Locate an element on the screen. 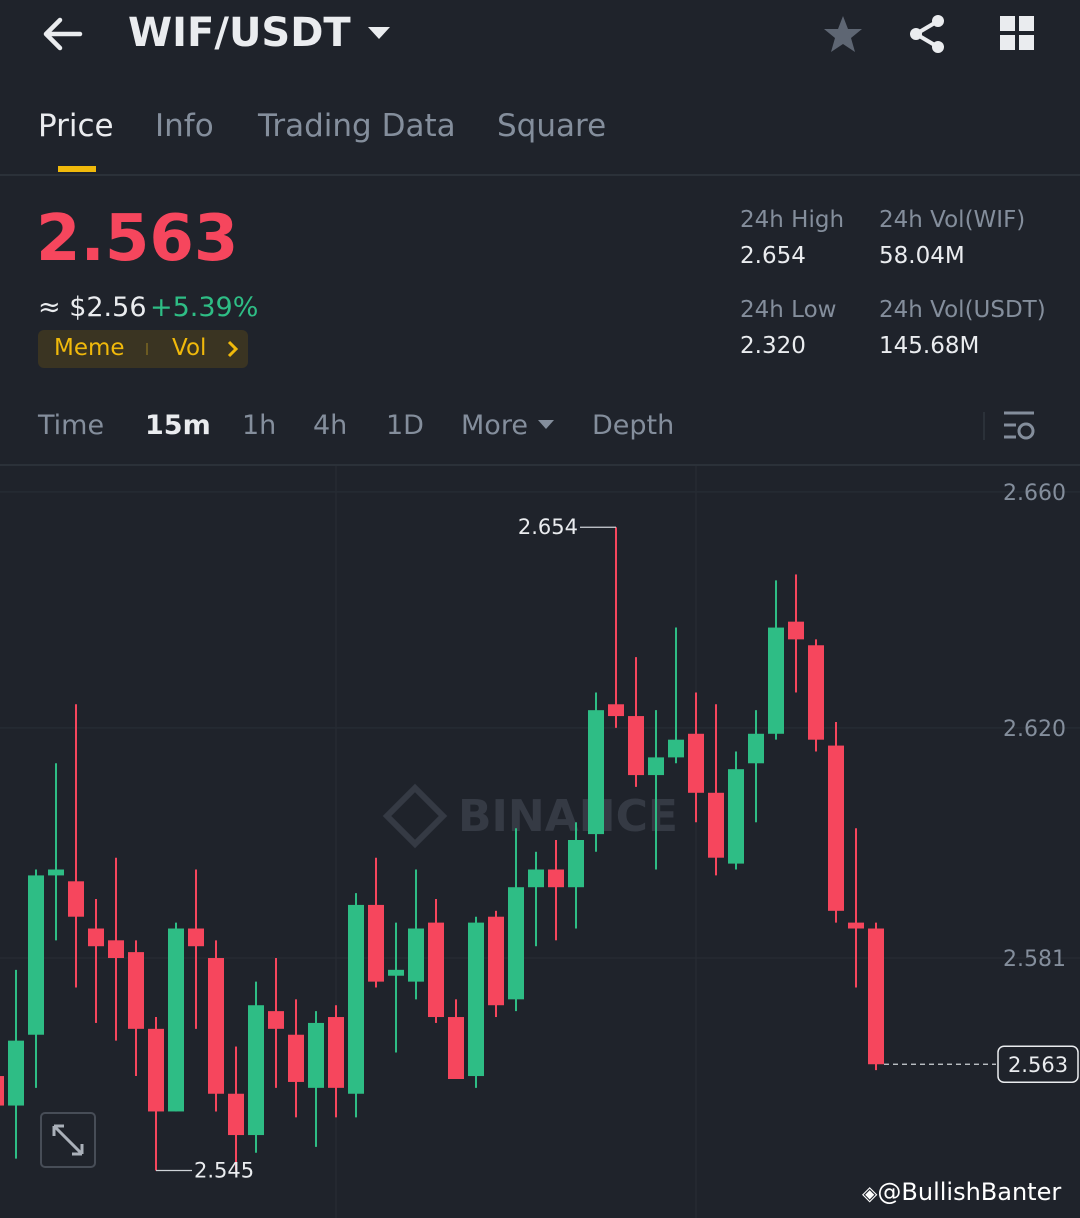 This screenshot has height=1218, width=1080. tag: Vol is located at coordinates (189, 348).